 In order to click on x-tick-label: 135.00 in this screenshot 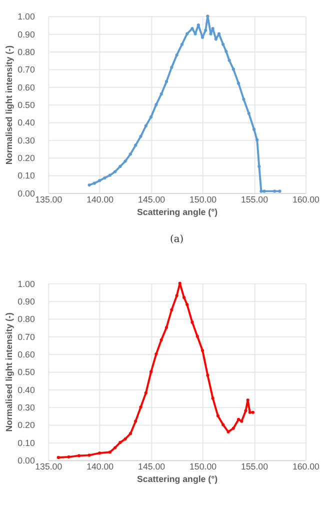, I will do `click(48, 199)`.